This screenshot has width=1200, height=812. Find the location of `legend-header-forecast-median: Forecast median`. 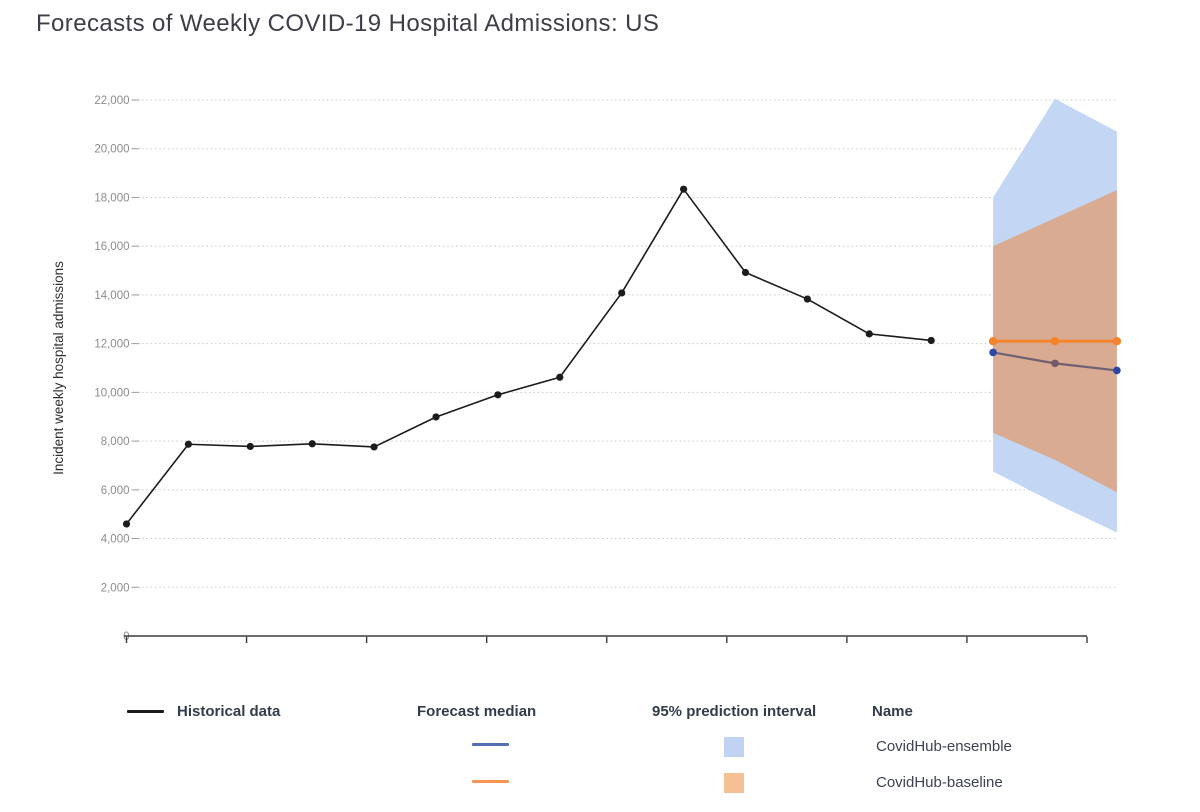

legend-header-forecast-median: Forecast median is located at coordinates (477, 711).